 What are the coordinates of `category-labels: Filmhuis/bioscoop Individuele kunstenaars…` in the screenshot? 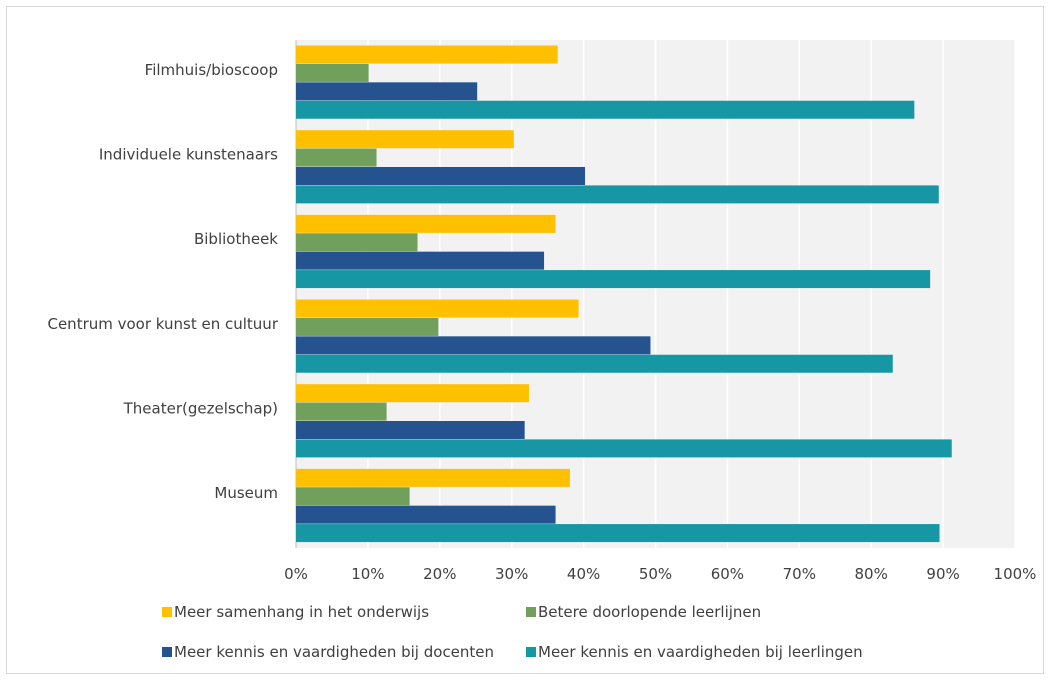 It's located at (162, 281).